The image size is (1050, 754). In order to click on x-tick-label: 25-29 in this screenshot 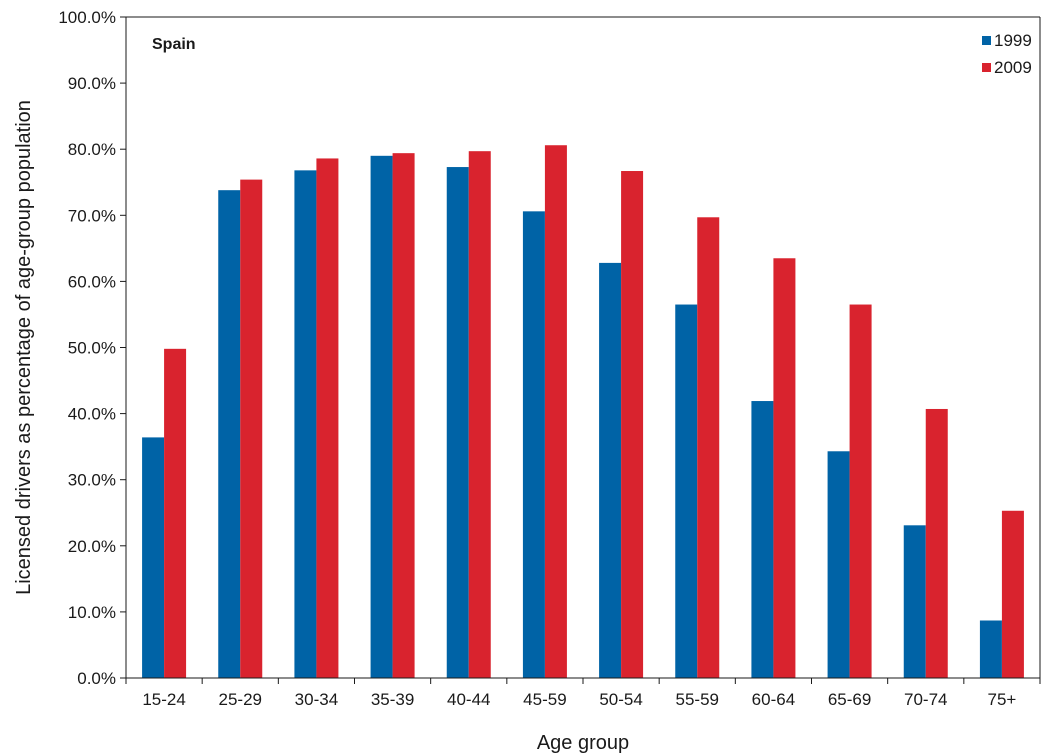, I will do `click(240, 699)`.